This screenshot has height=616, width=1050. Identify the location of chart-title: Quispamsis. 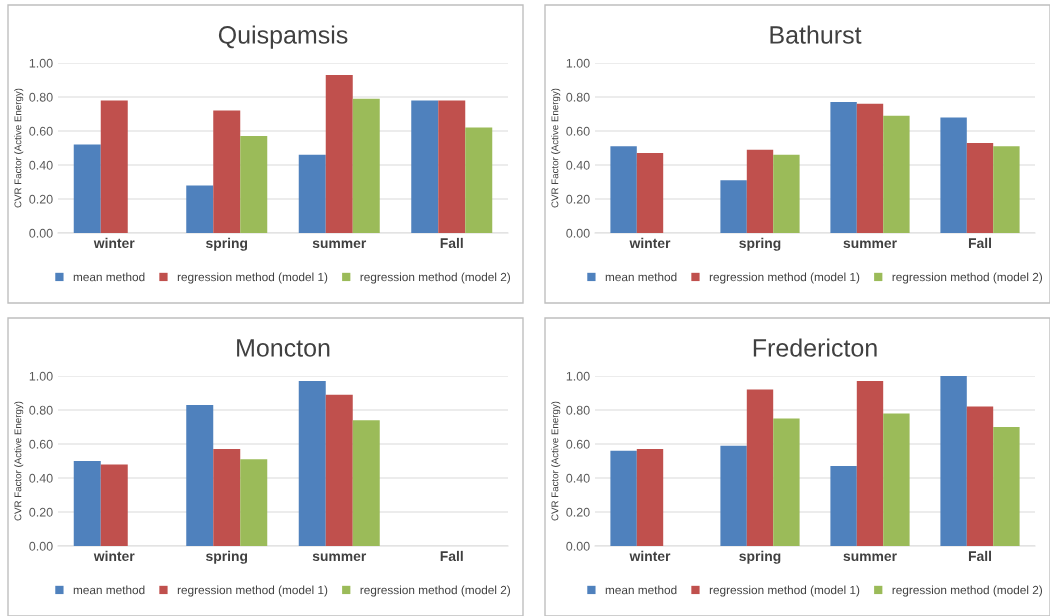
(283, 37).